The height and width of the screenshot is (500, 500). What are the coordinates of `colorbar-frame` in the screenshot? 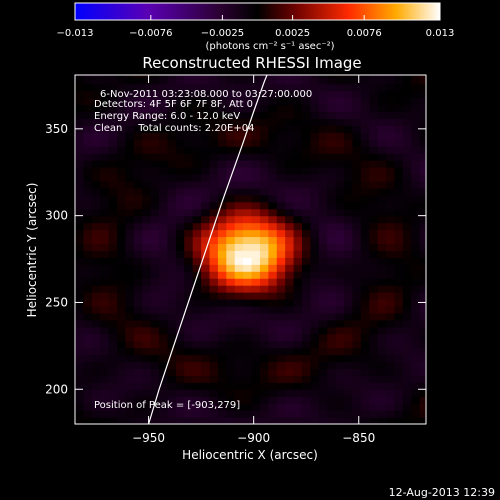 It's located at (257, 11).